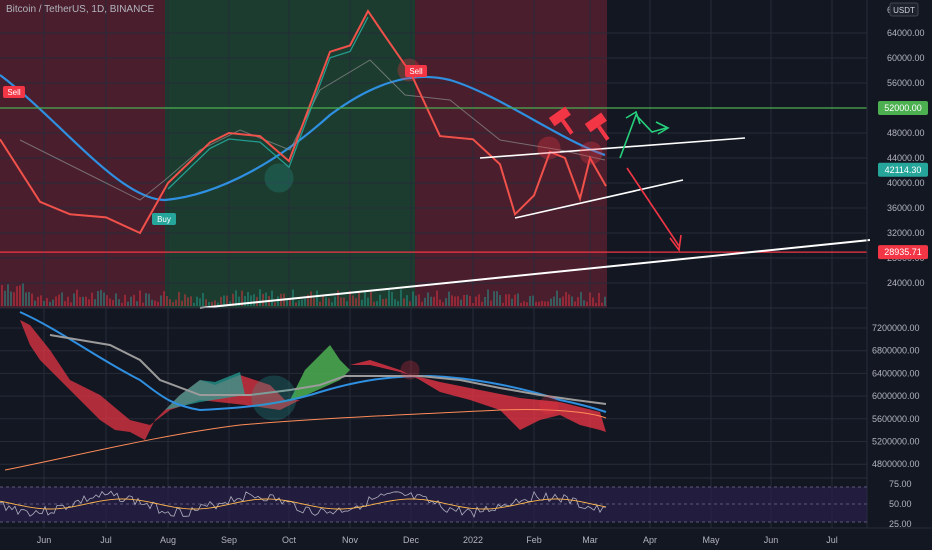 The image size is (932, 550). Describe the element at coordinates (289, 540) in the screenshot. I see `time-tick-label: Oct` at that location.